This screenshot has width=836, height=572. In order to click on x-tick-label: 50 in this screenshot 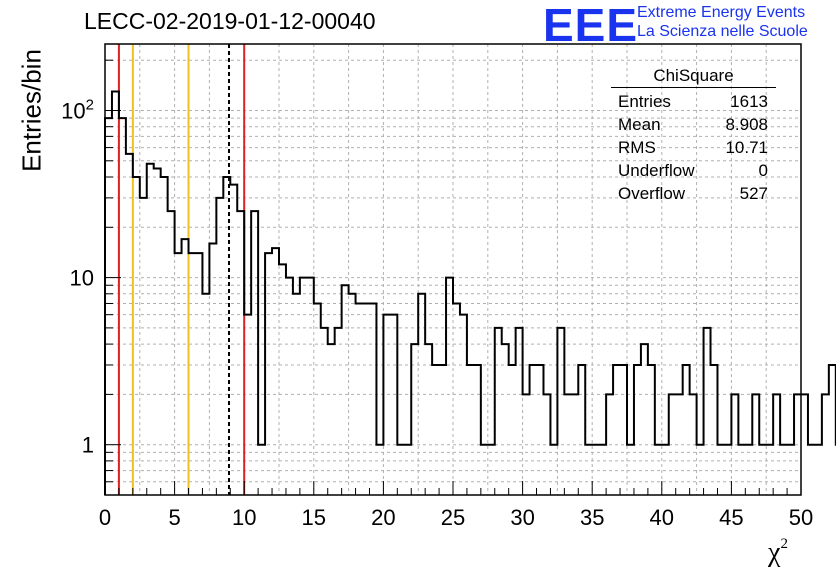, I will do `click(801, 517)`.